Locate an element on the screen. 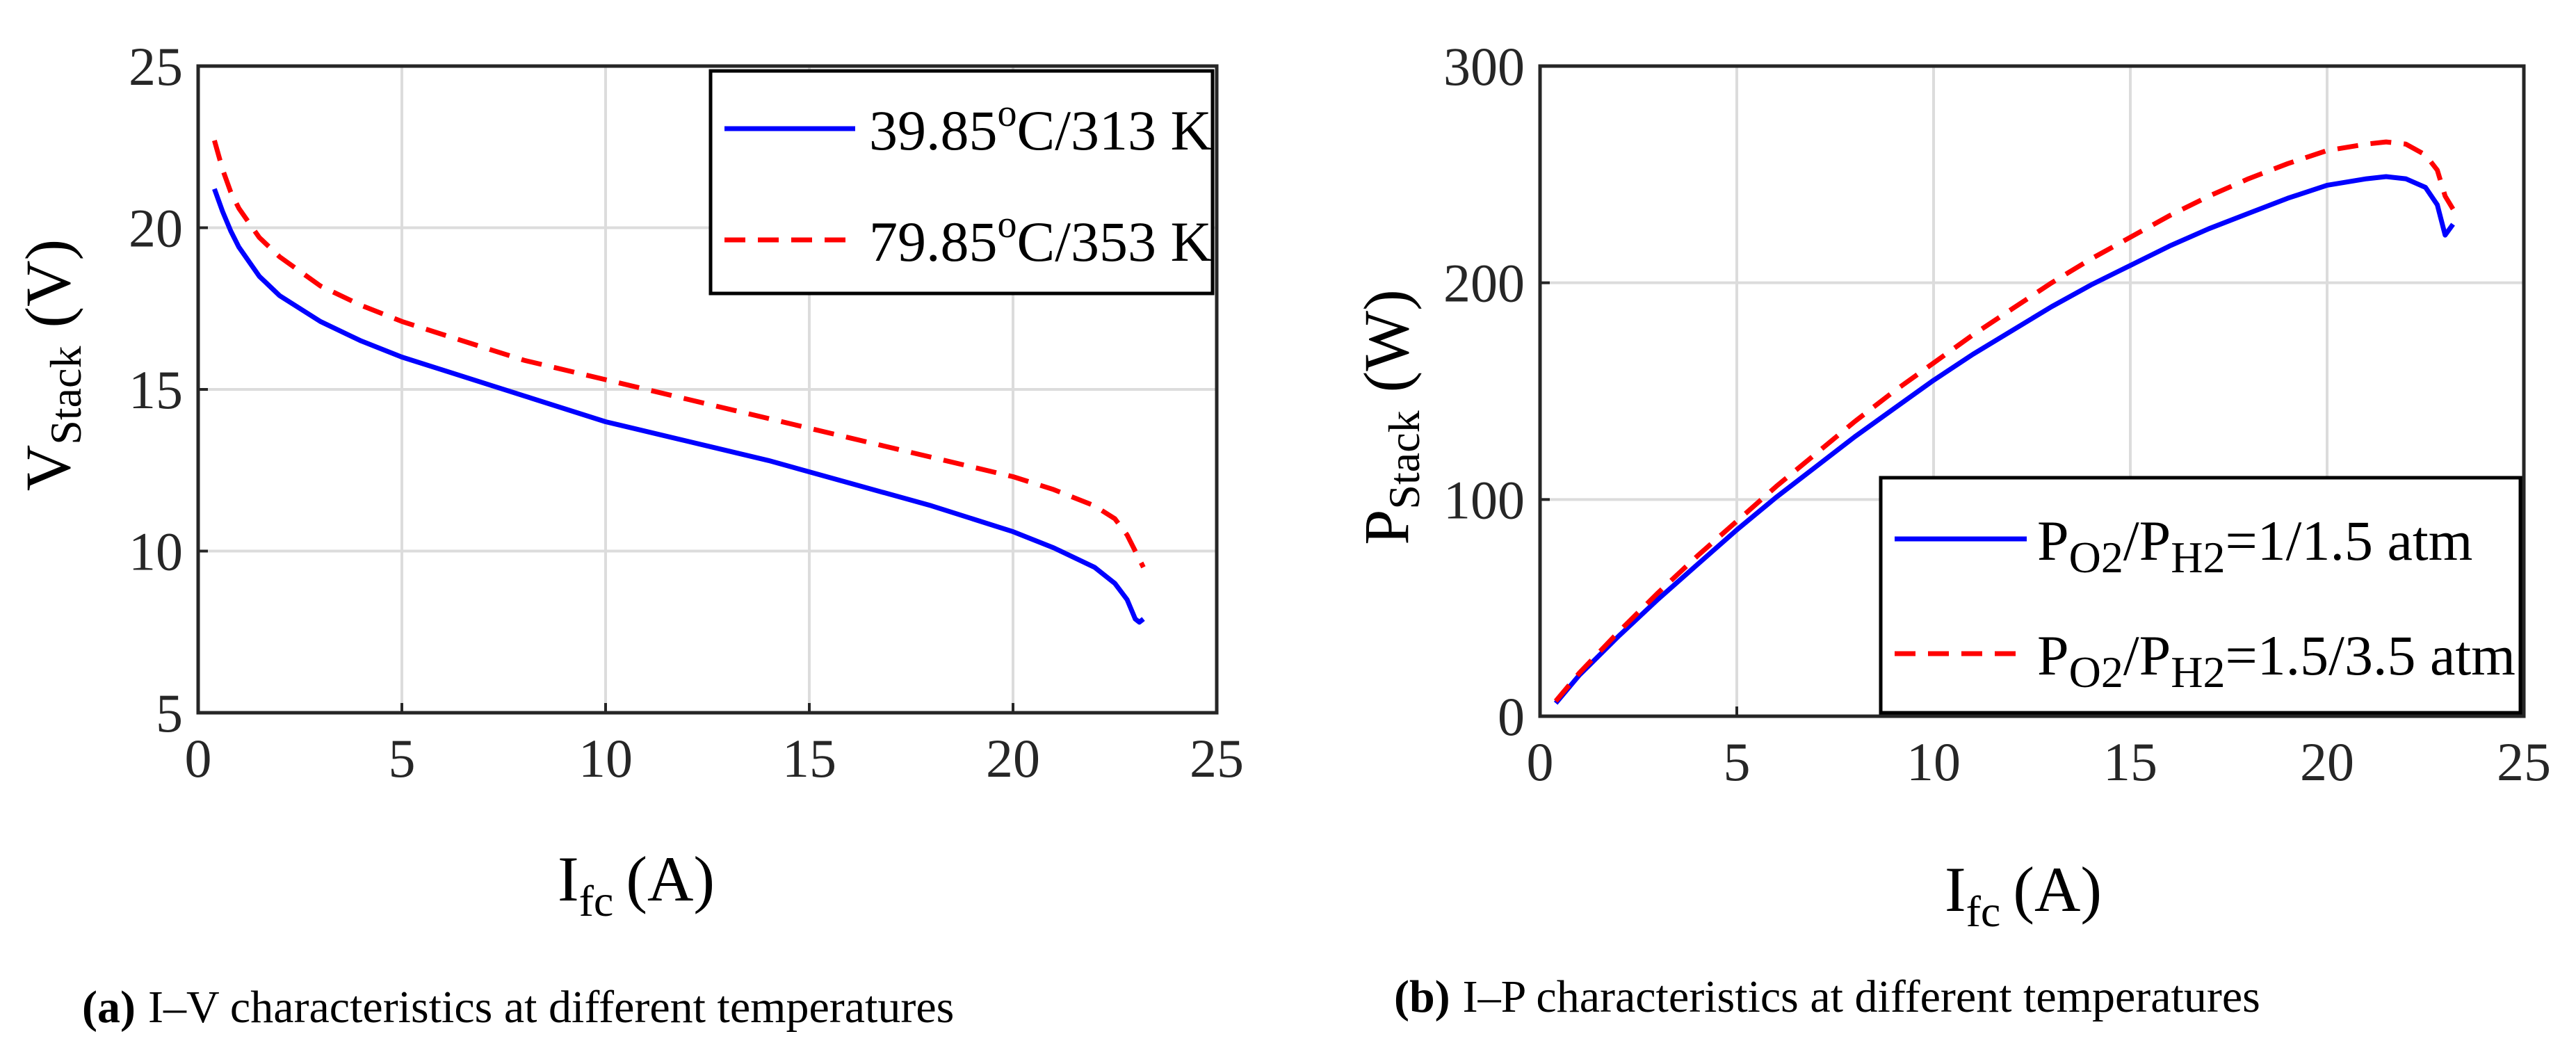  caption-a-label: (a) is located at coordinates (109, 1007).